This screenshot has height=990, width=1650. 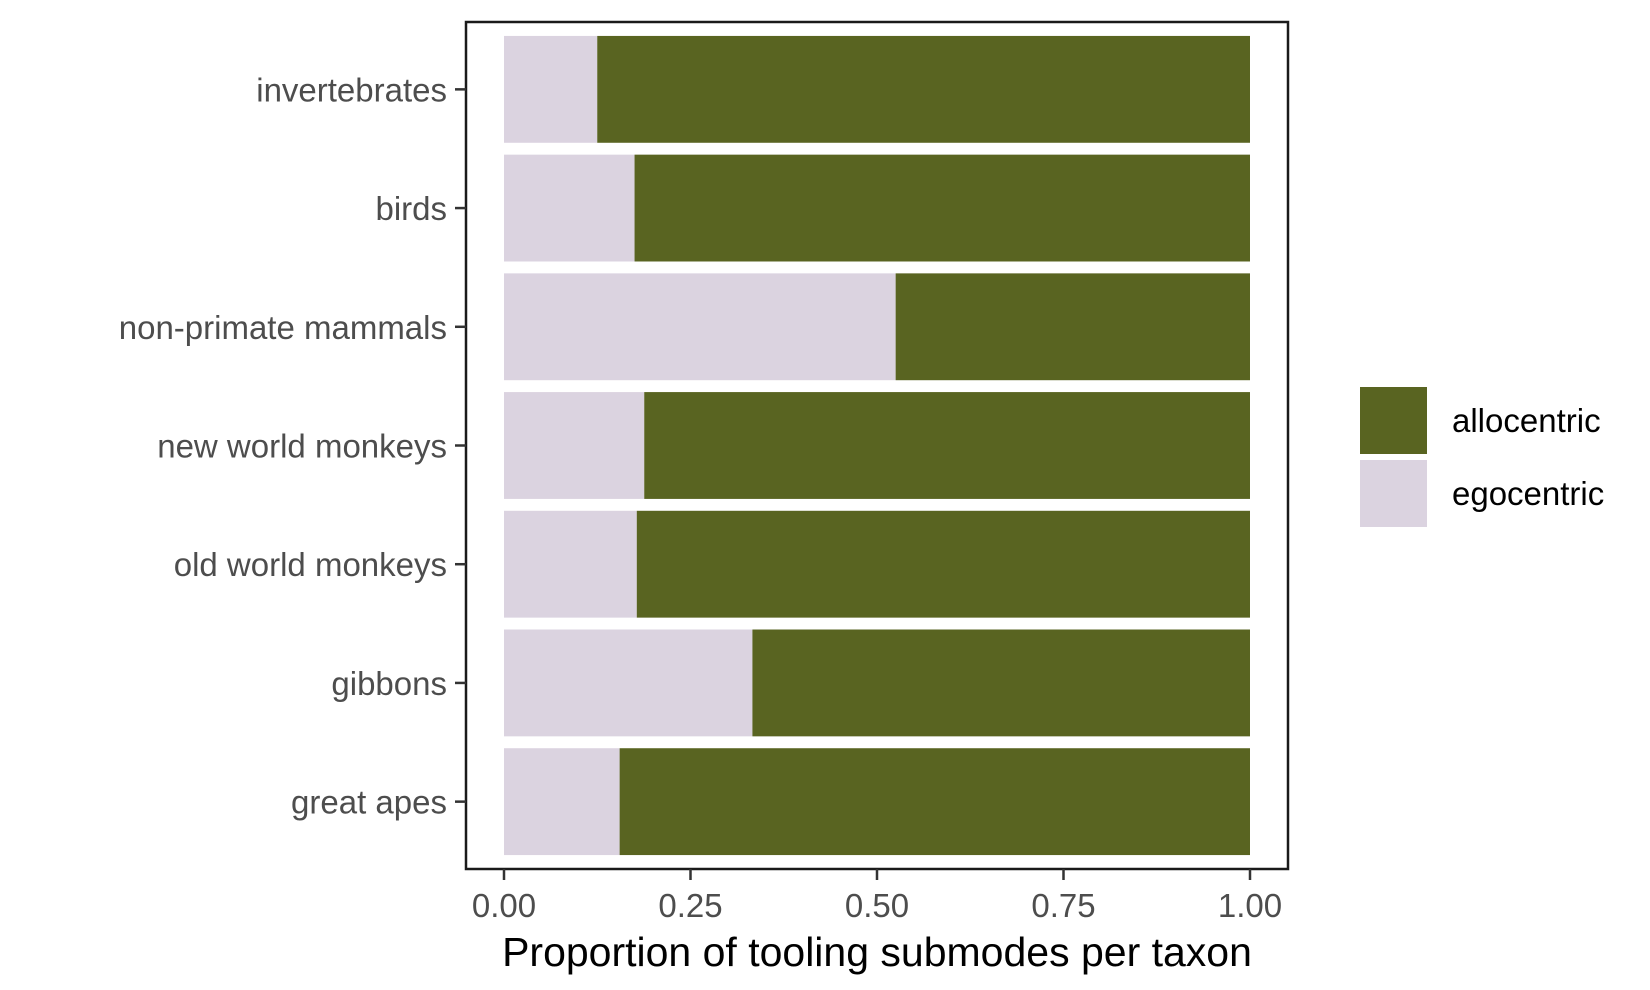 What do you see at coordinates (1528, 493) in the screenshot?
I see `legend-label-egocentric: egocentric` at bounding box center [1528, 493].